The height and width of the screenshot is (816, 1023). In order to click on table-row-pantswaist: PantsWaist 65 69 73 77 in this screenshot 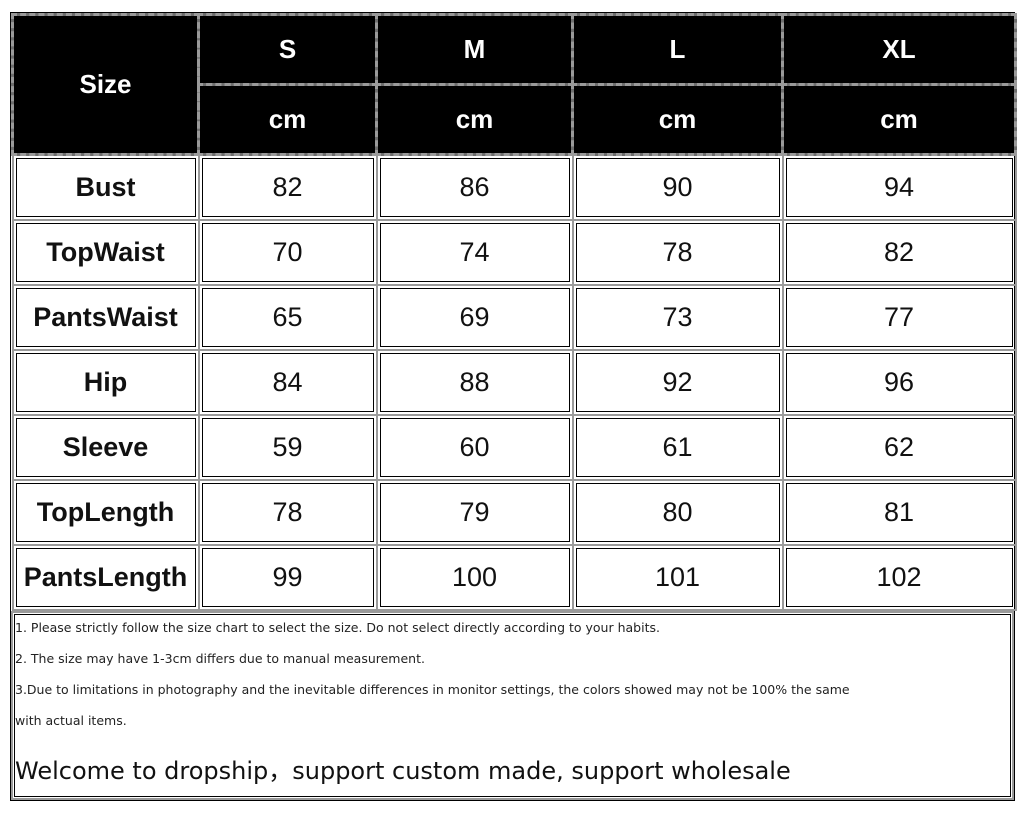, I will do `click(514, 317)`.